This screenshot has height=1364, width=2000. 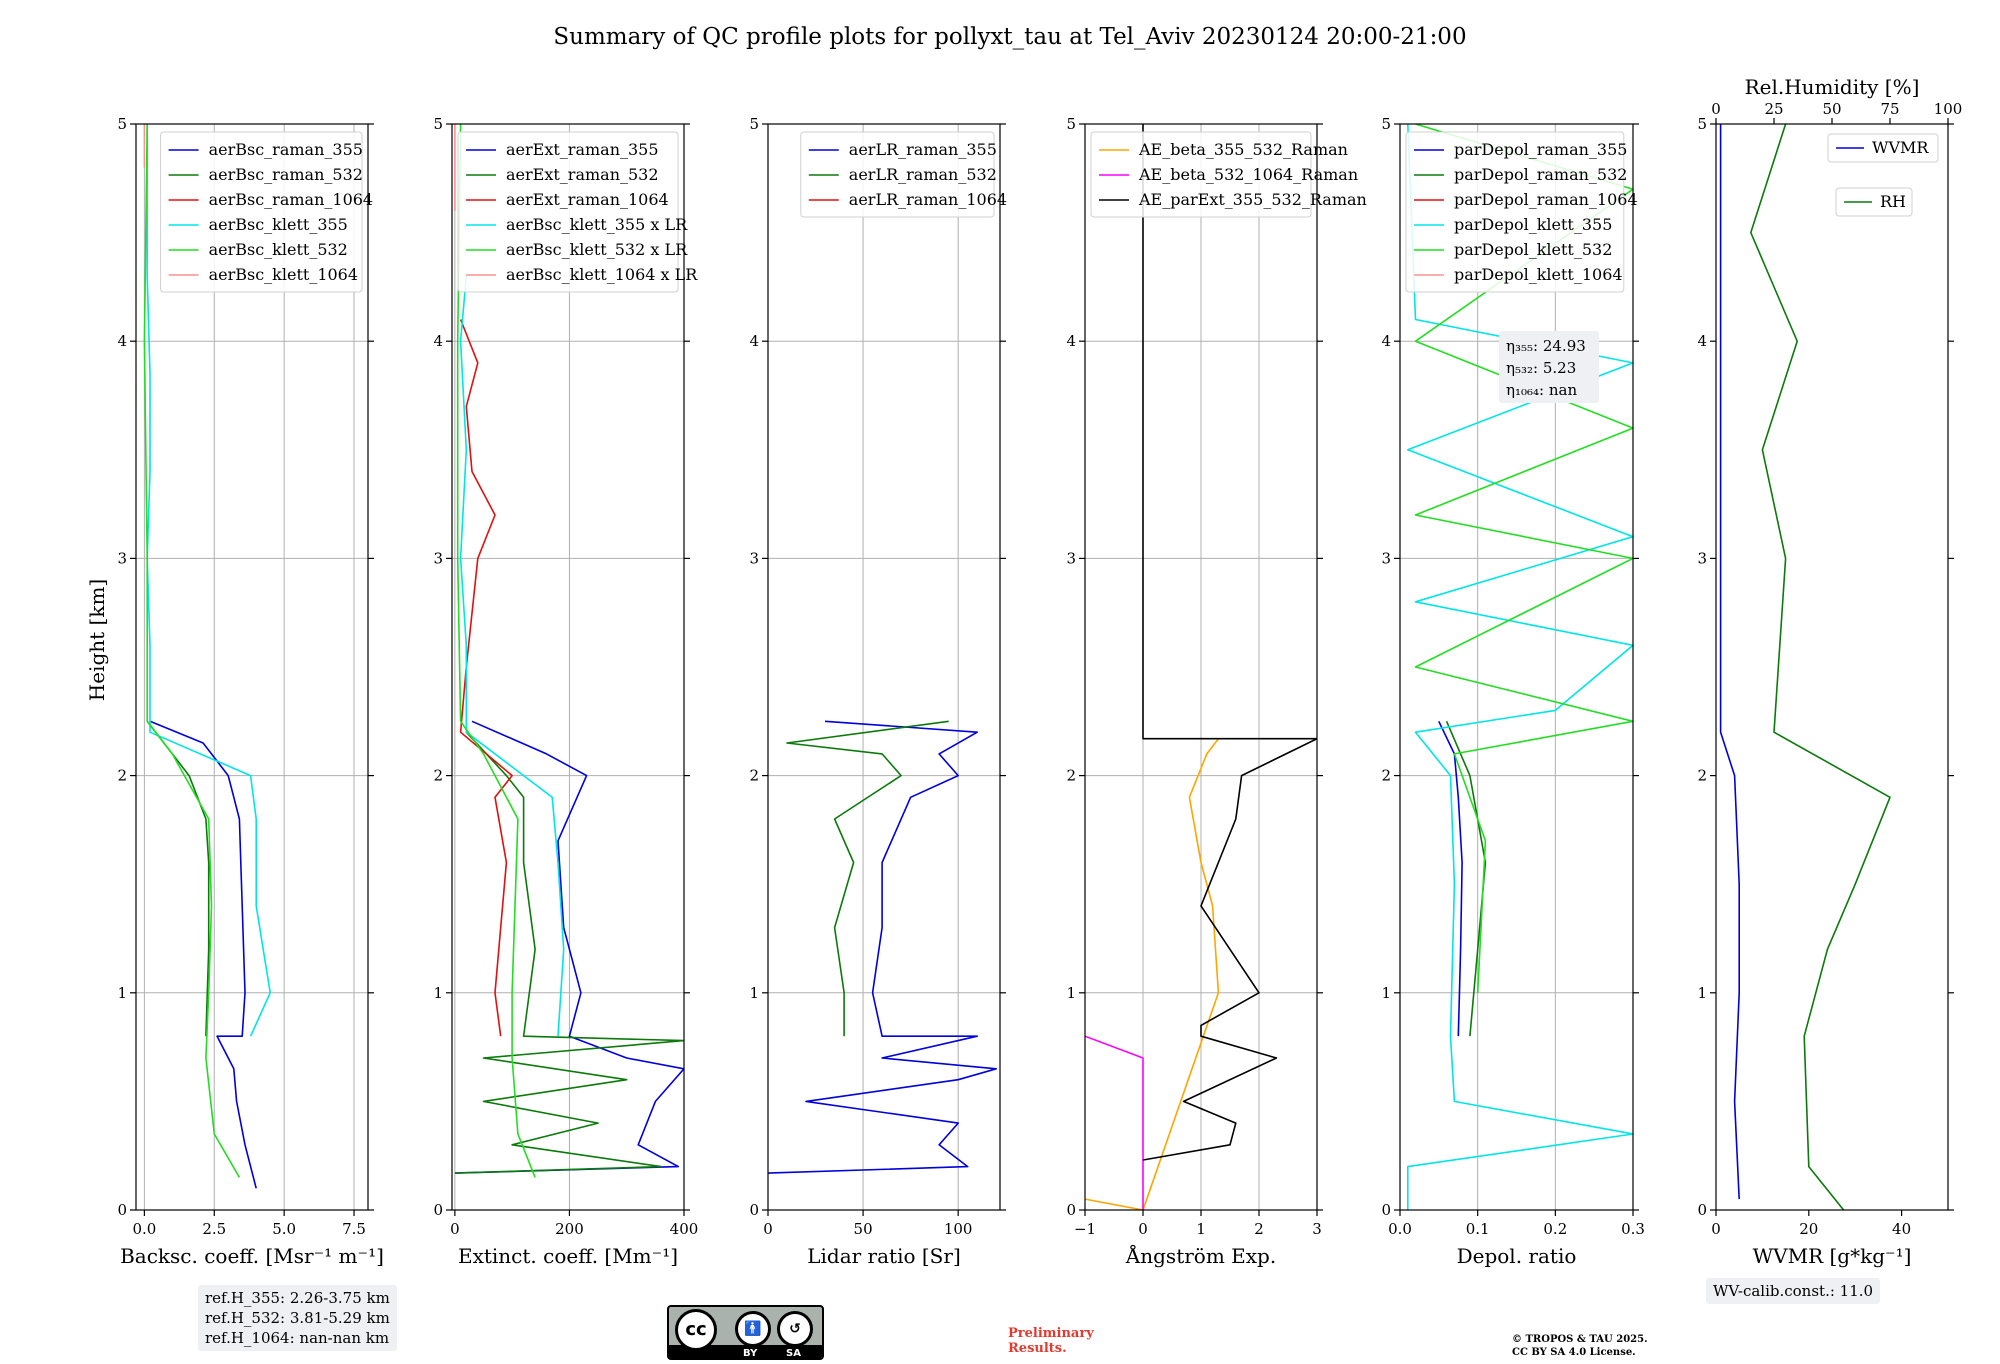 I want to click on x-tick-label: 400, so click(x=684, y=1229).